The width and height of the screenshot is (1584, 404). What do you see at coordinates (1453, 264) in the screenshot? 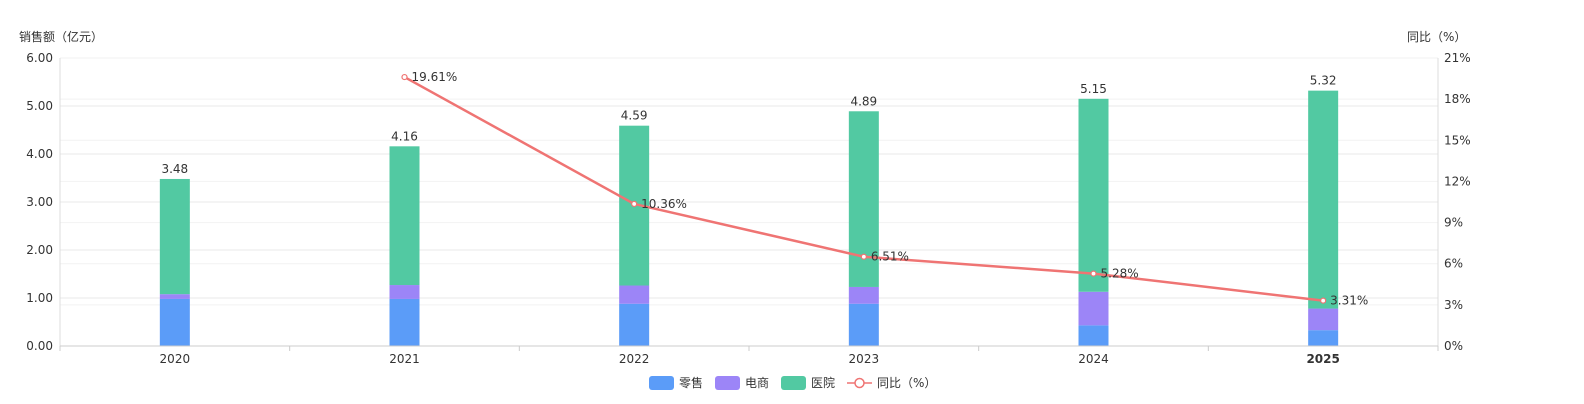
I see `right-axis-tick-label: 6%` at bounding box center [1453, 264].